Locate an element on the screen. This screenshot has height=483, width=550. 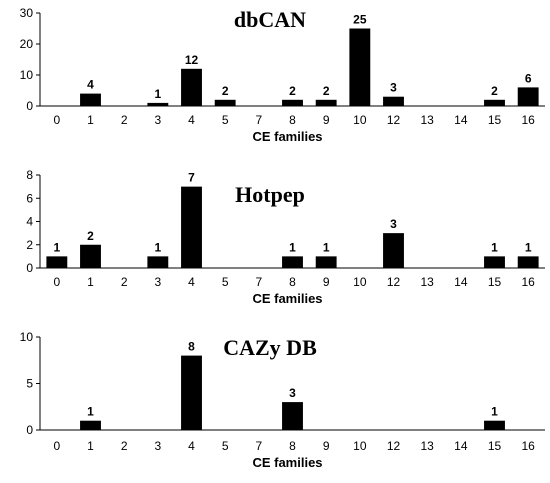
y-tick-label: 4 is located at coordinates (29, 222).